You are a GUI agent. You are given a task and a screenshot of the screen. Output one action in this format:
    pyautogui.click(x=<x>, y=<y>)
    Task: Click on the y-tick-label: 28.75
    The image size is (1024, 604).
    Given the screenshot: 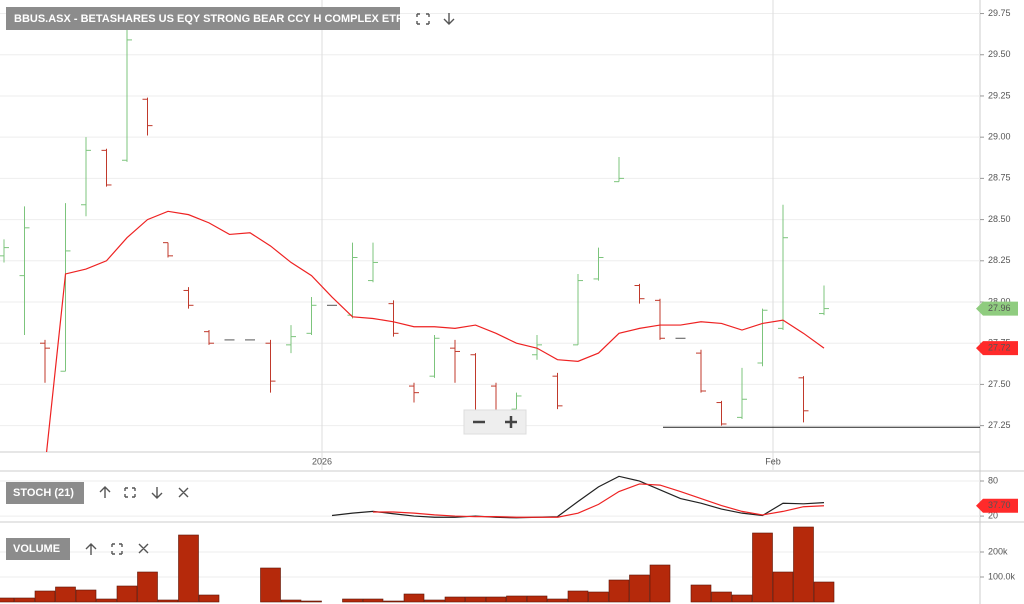 What is the action you would take?
    pyautogui.click(x=999, y=178)
    